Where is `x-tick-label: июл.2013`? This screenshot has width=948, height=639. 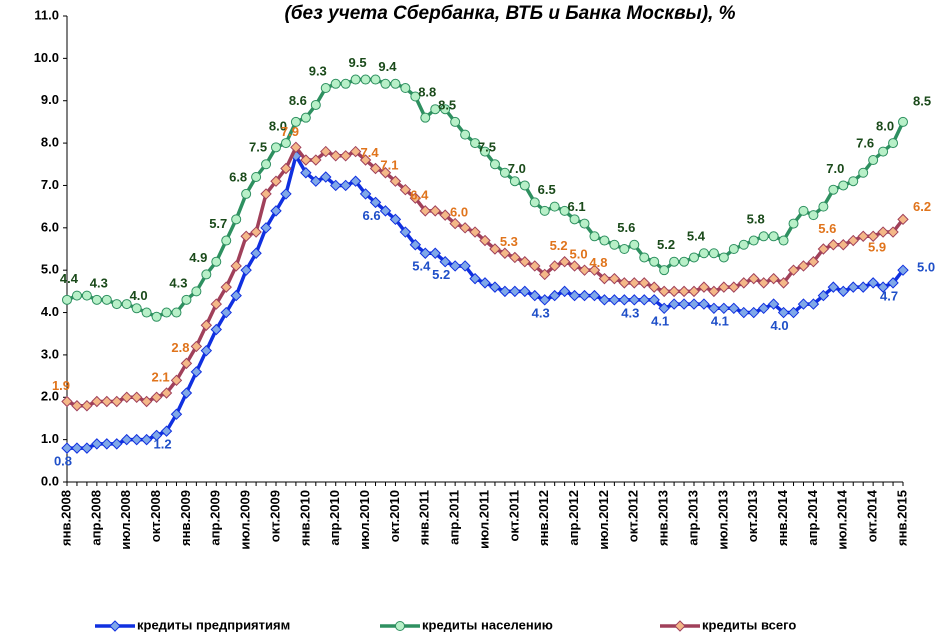
x-tick-label: июл.2013 is located at coordinates (722, 520).